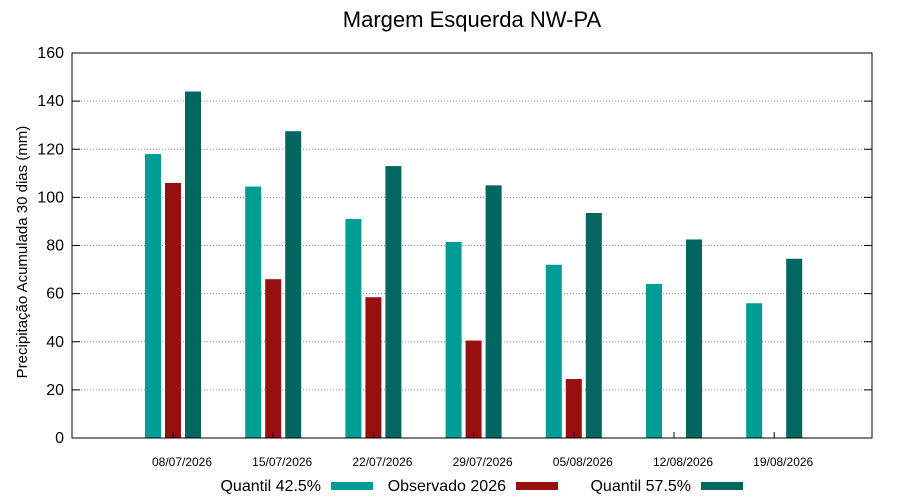 Image resolution: width=900 pixels, height=500 pixels. Describe the element at coordinates (382, 462) in the screenshot. I see `x-tick-label: 22/07/2026` at that location.